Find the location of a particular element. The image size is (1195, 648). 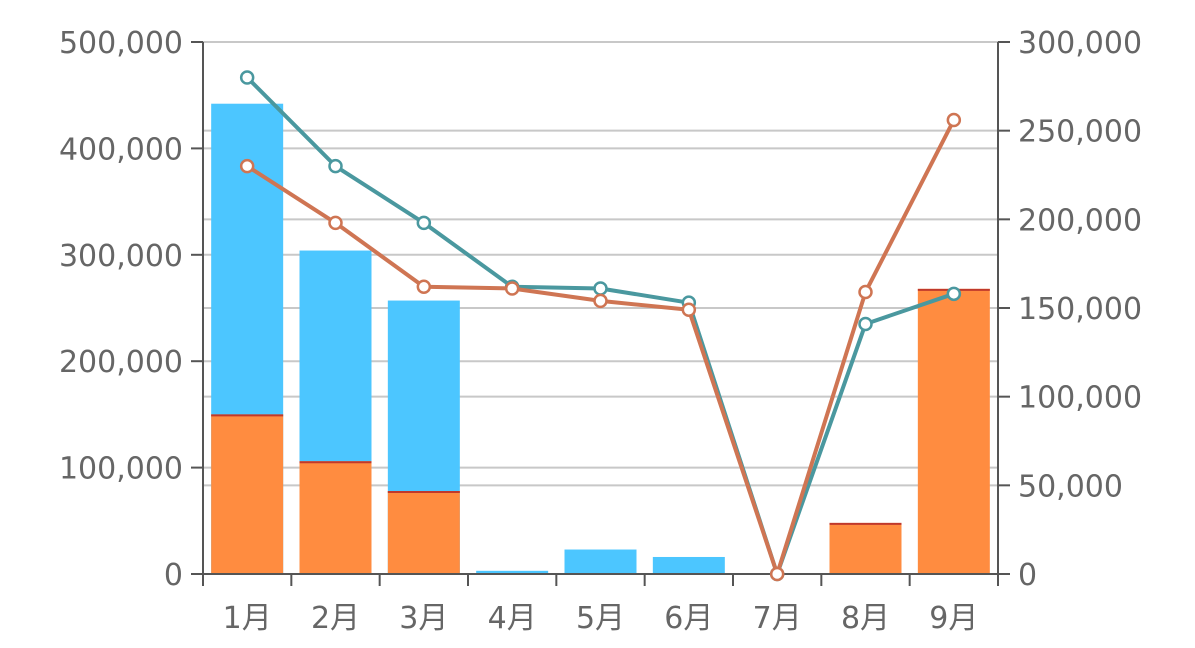

right-tick-label: 100,000 is located at coordinates (1080, 398).